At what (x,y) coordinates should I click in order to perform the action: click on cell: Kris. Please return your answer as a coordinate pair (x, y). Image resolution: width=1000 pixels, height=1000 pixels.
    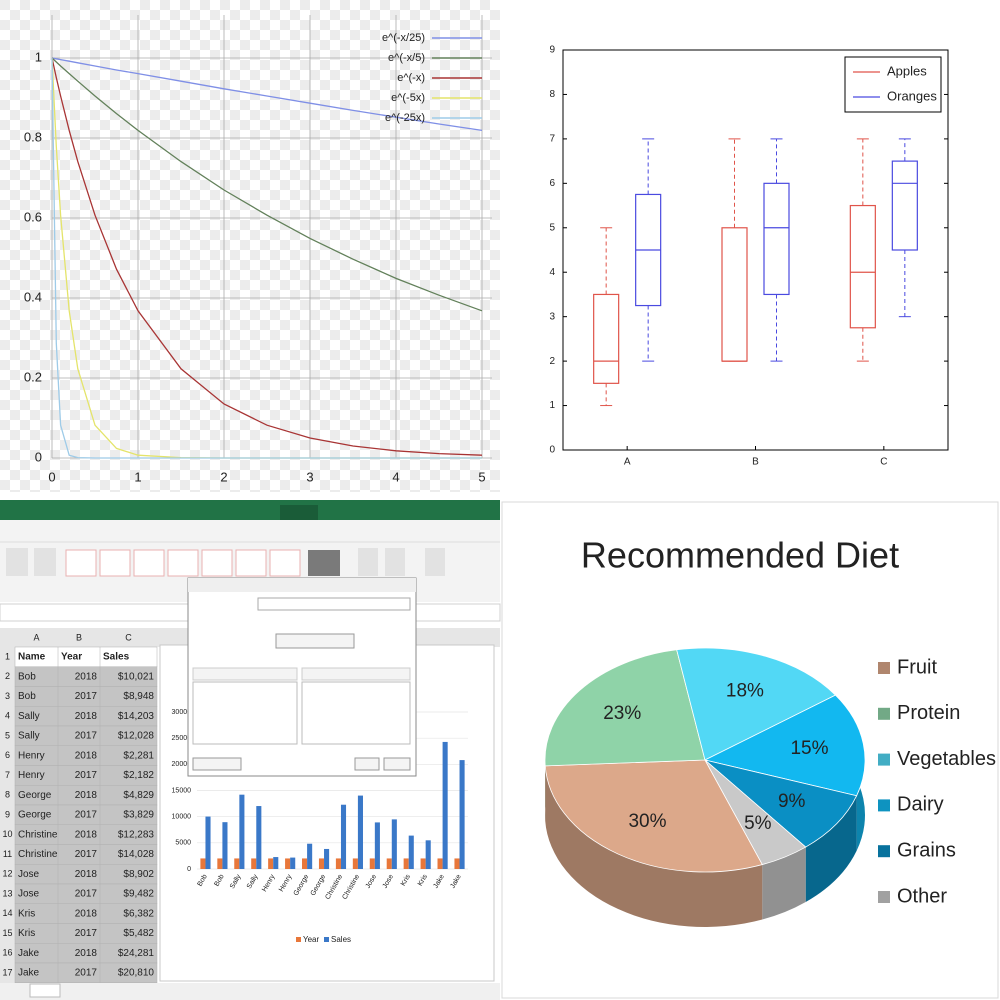
    Looking at the image, I should click on (26, 913).